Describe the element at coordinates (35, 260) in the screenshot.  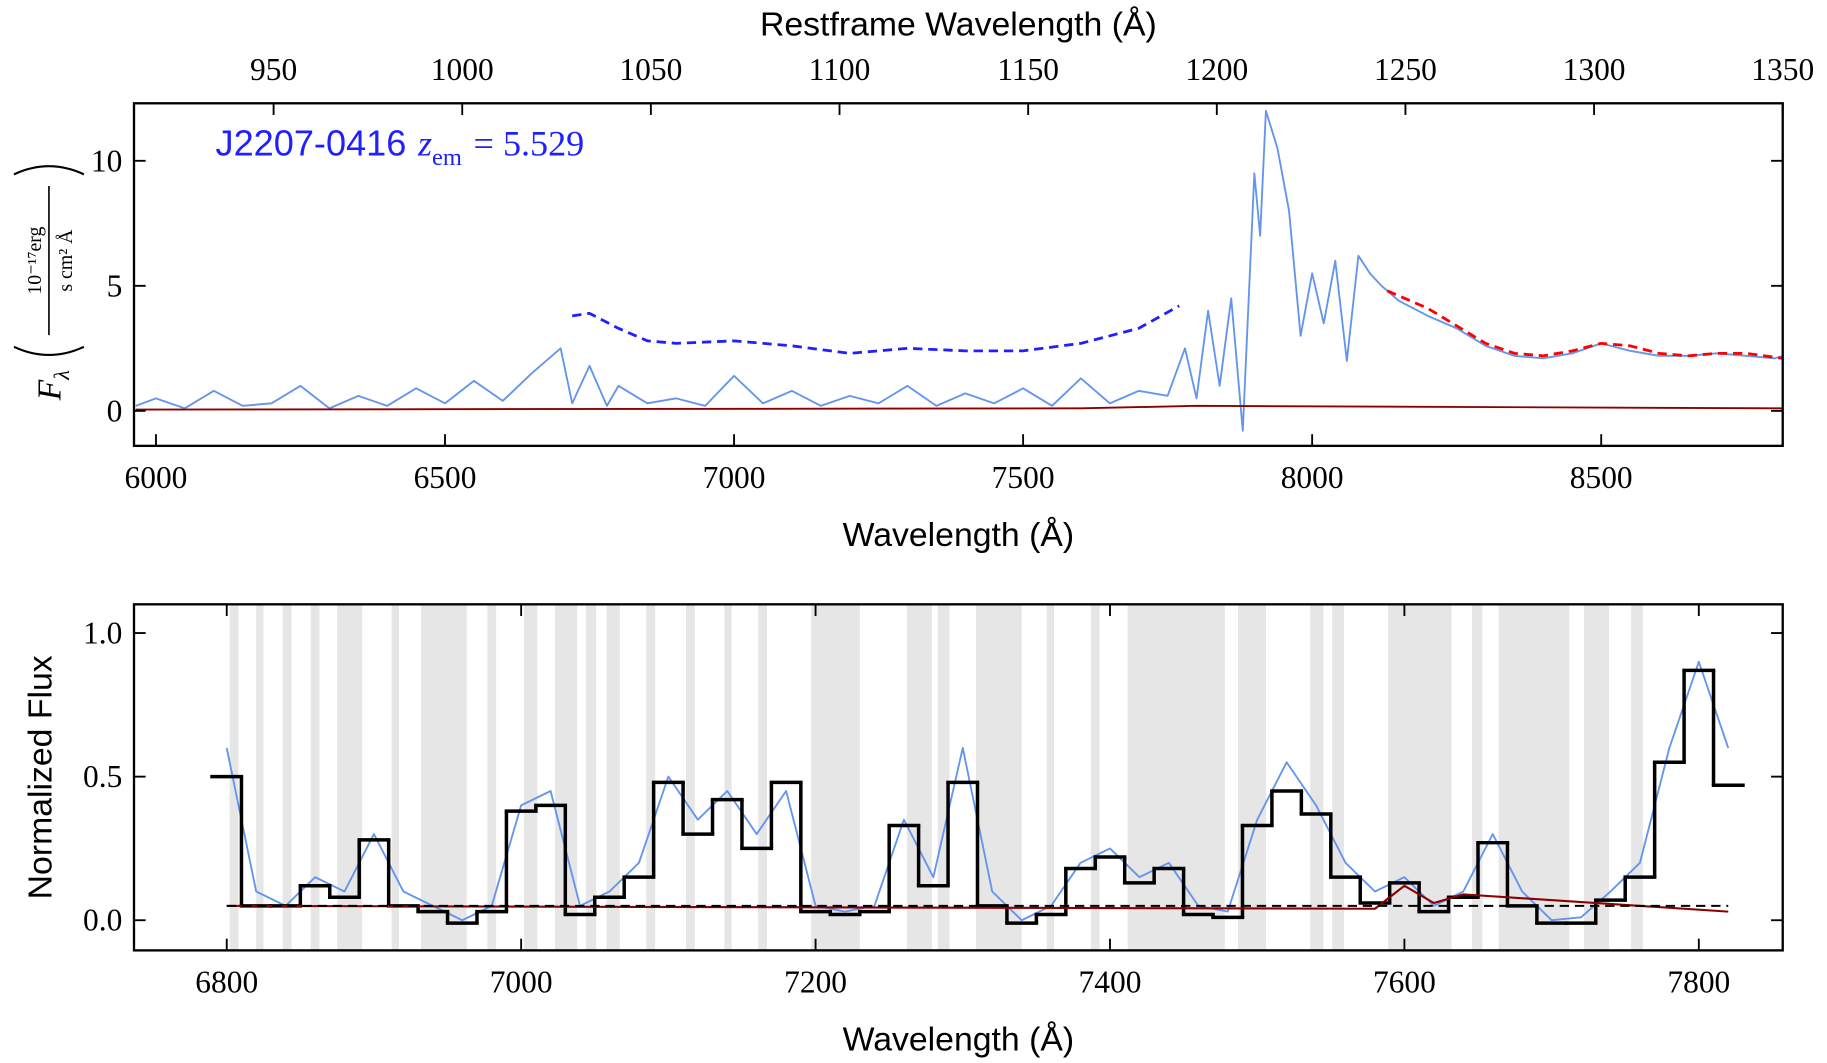
I see `y-label-numerator: 10⁻¹⁷erg` at that location.